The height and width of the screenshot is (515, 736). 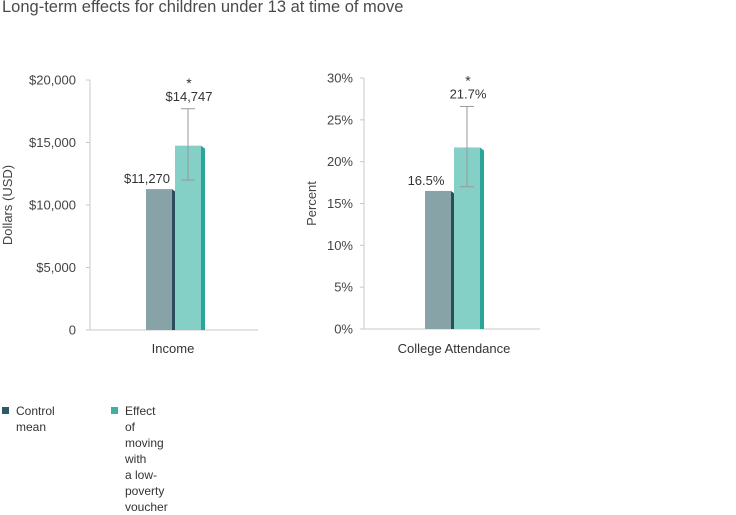 I want to click on panel-2-y-tick-label: 10%, so click(x=340, y=245).